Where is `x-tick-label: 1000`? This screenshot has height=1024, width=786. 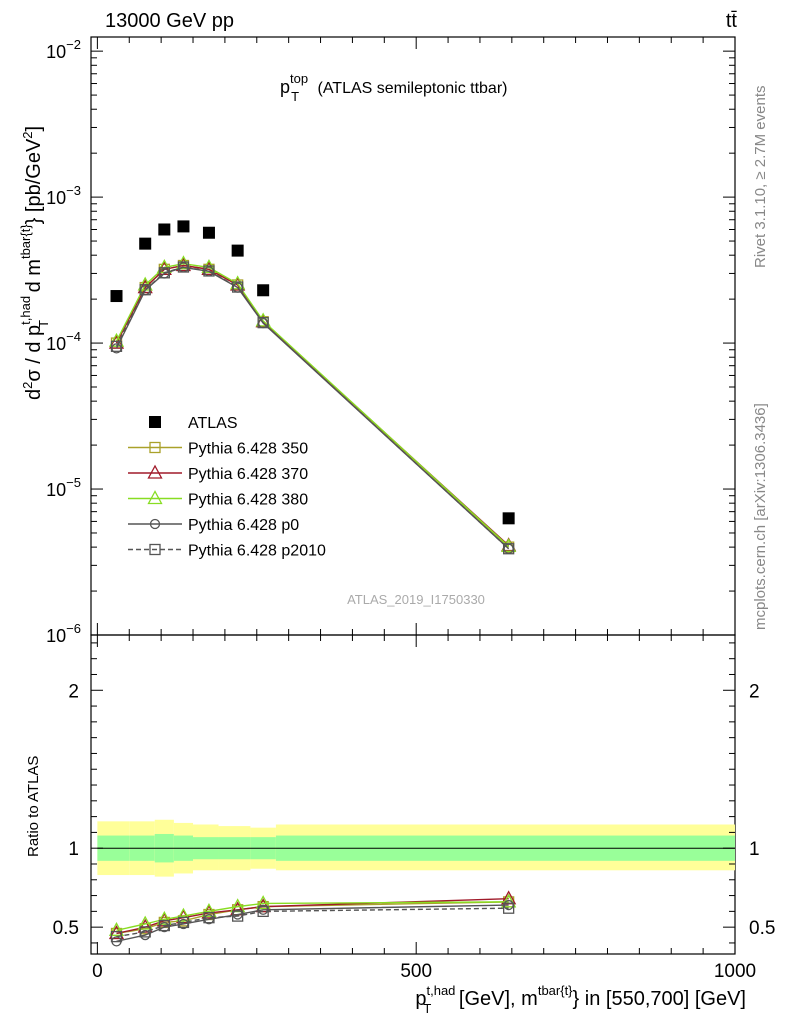
x-tick-label: 1000 is located at coordinates (735, 971).